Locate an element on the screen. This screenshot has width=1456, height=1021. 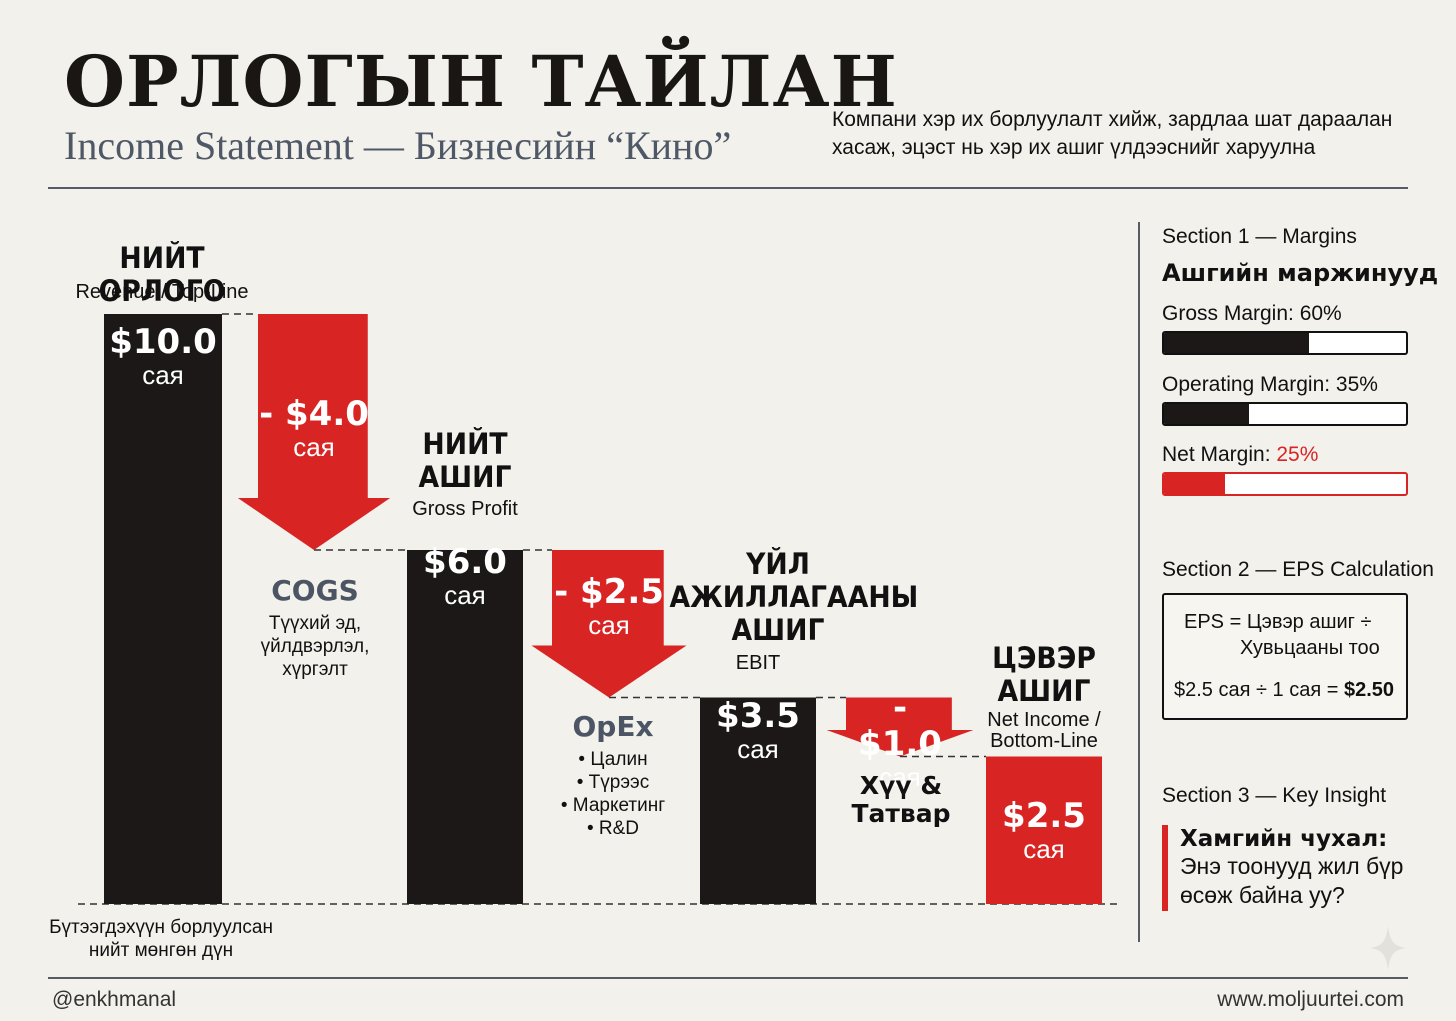
cogs-description: Түүхий эд, үйлдвэрлэл, хүргэлт is located at coordinates (315, 646).